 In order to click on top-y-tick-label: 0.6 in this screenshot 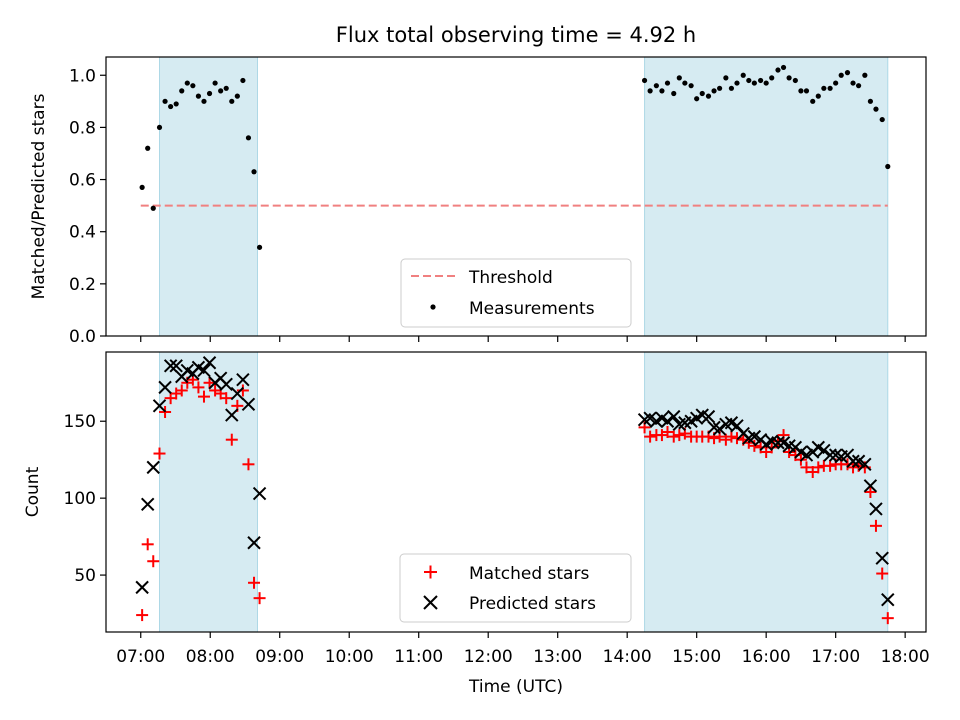, I will do `click(82, 181)`.